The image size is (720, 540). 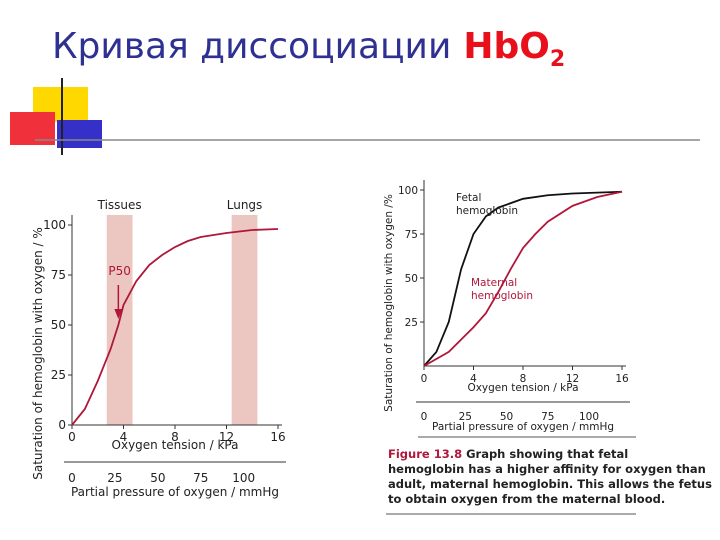 What do you see at coordinates (244, 320) in the screenshot?
I see `band` at bounding box center [244, 320].